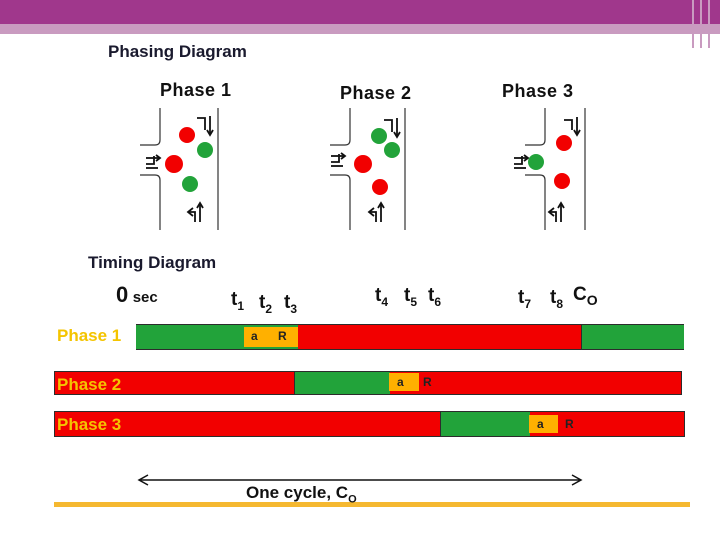 This screenshot has height=540, width=720. Describe the element at coordinates (360, 12) in the screenshot. I see `top-accent-bar` at that location.